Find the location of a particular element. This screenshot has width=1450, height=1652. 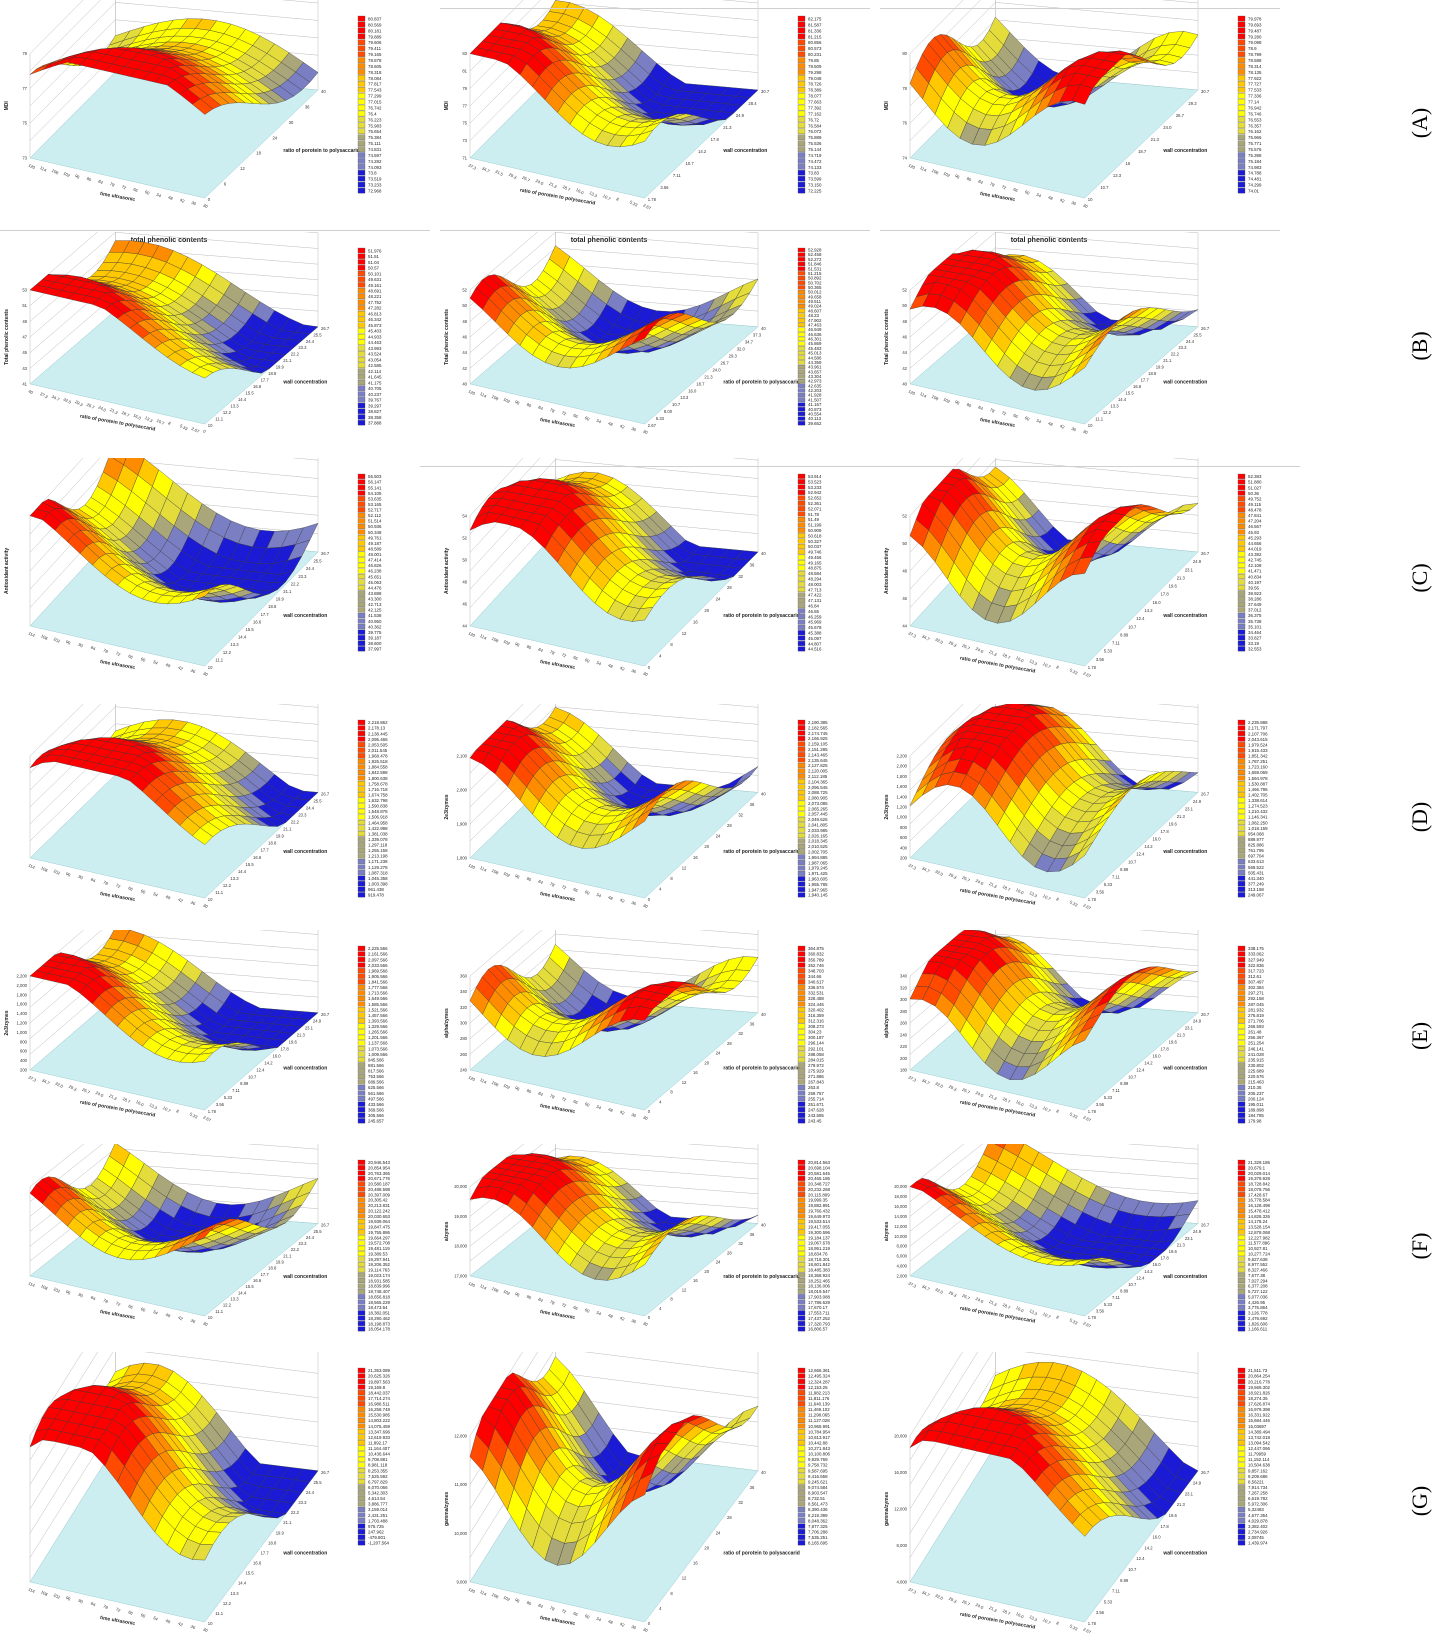

legend-label: 302.384 is located at coordinates (1256, 987).